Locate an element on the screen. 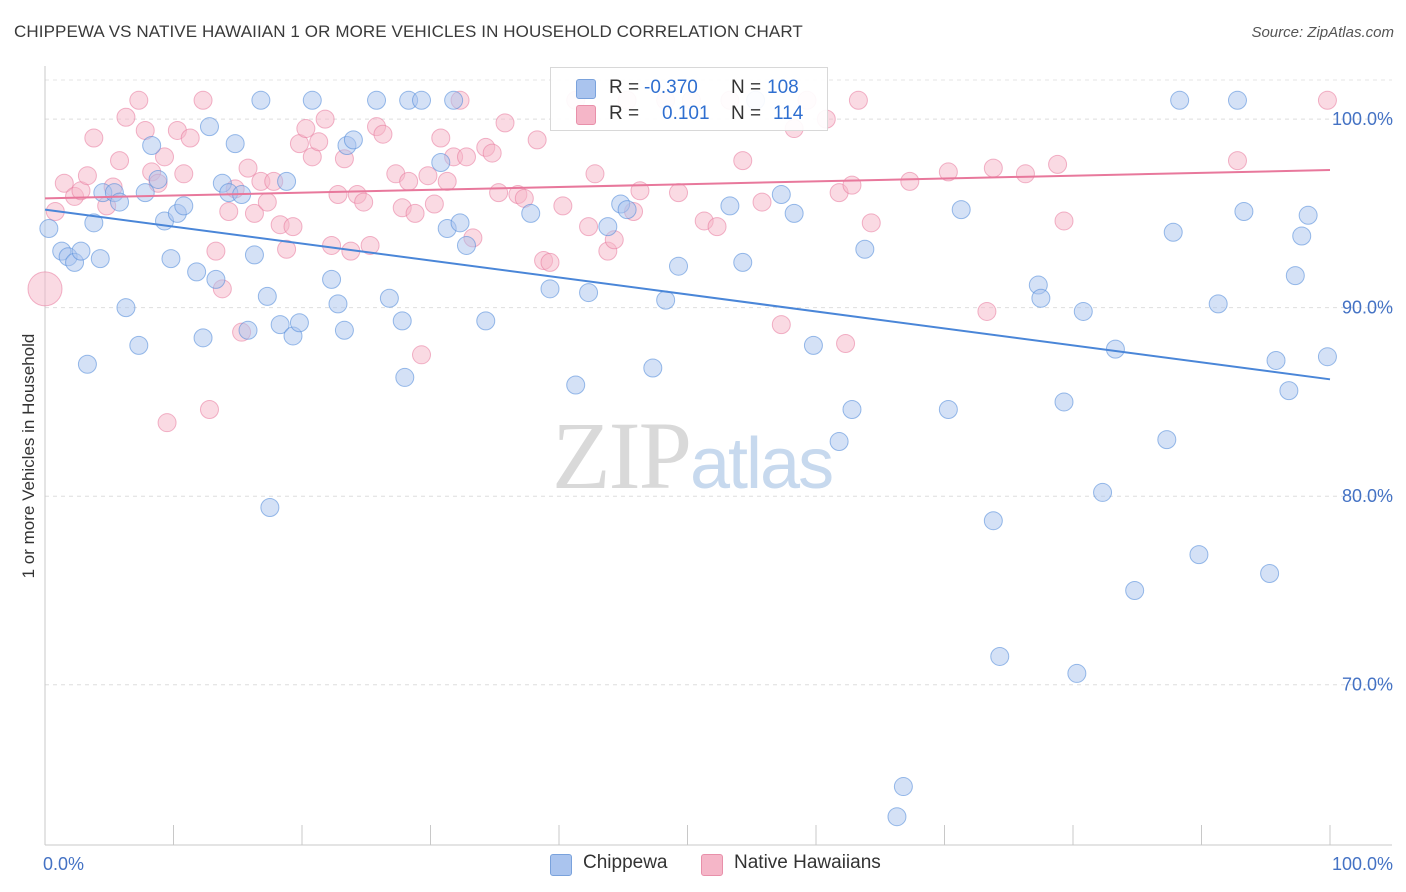  legend-r-value: 0.101 is located at coordinates (686, 113).